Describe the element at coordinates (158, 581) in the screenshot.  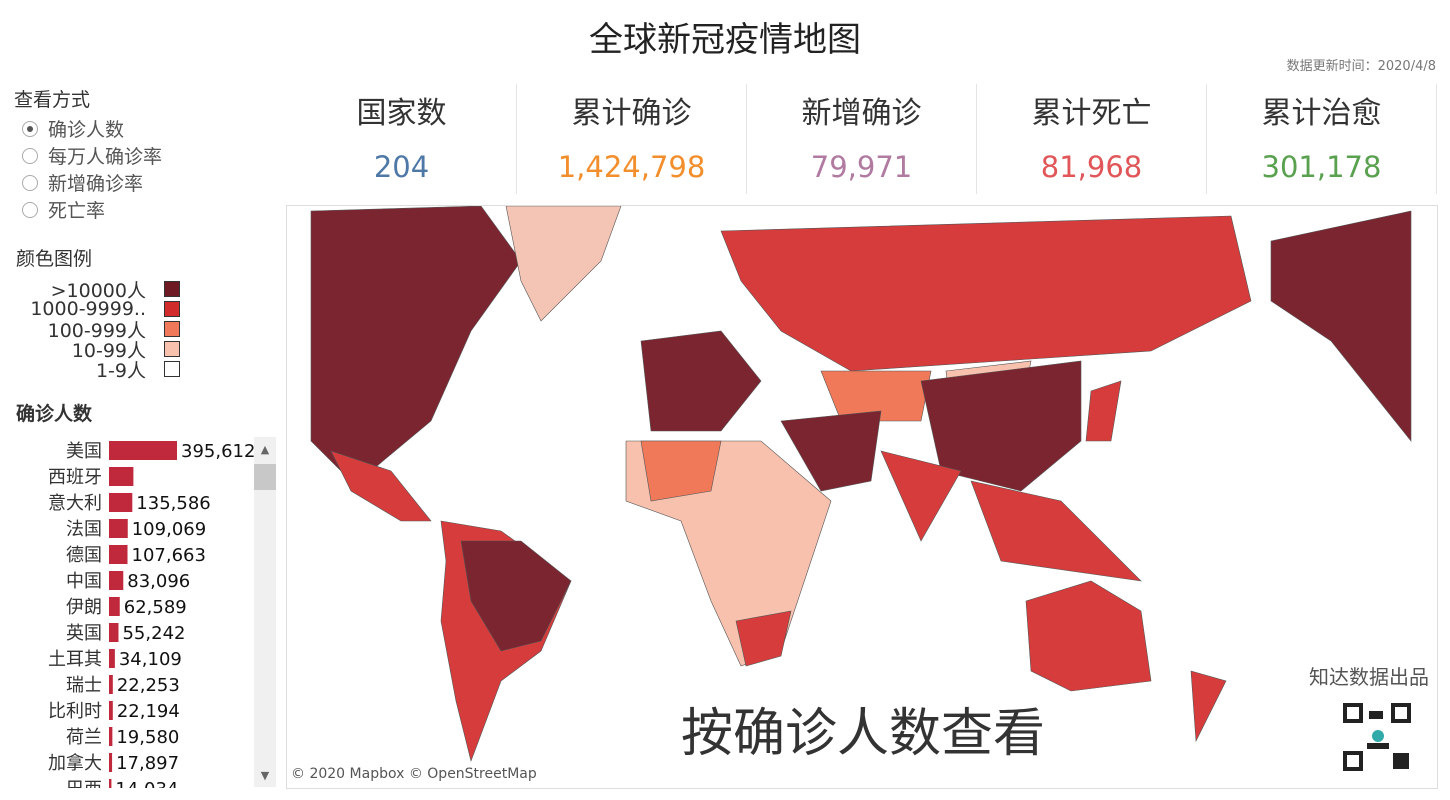
I see `value-label: 83,096` at that location.